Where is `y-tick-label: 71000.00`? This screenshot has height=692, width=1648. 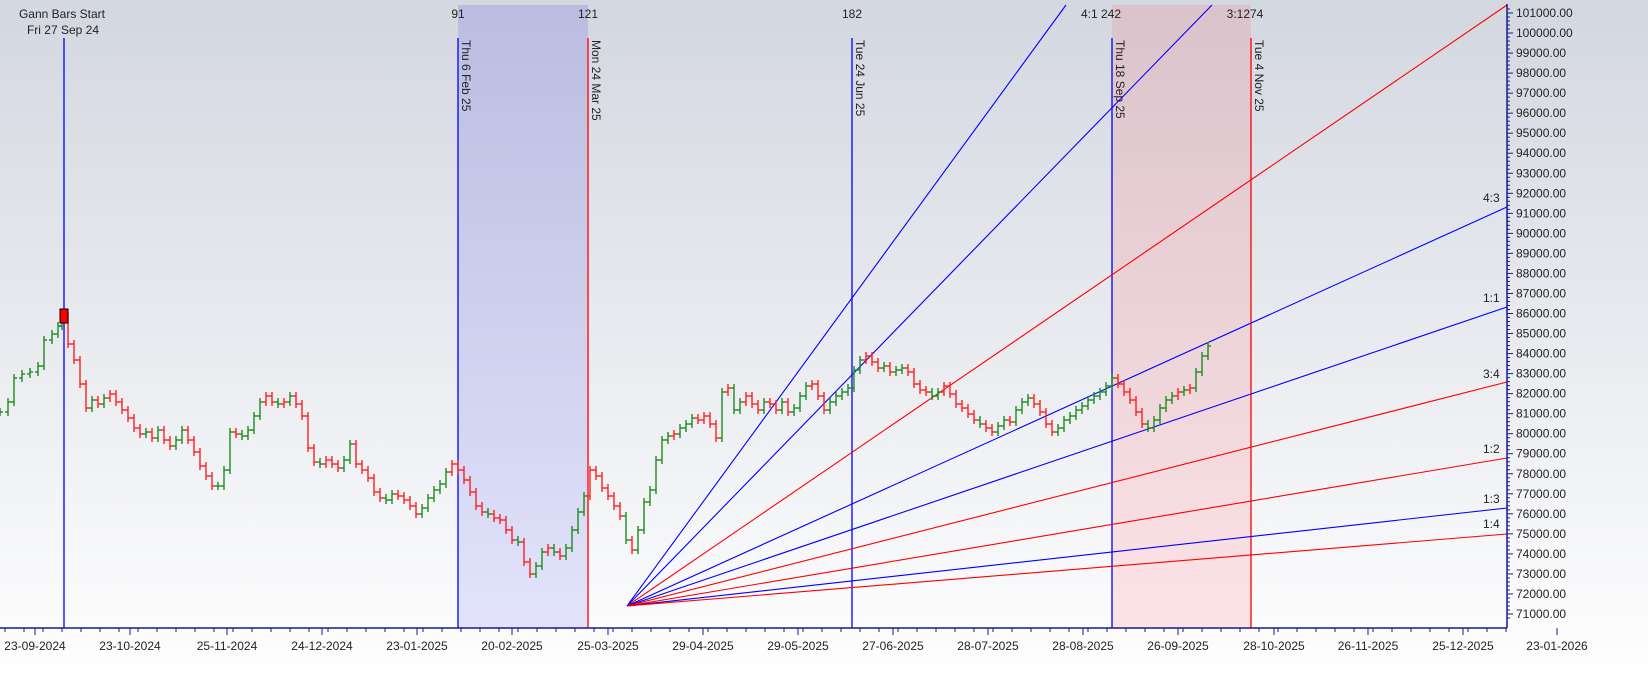 y-tick-label: 71000.00 is located at coordinates (1541, 614).